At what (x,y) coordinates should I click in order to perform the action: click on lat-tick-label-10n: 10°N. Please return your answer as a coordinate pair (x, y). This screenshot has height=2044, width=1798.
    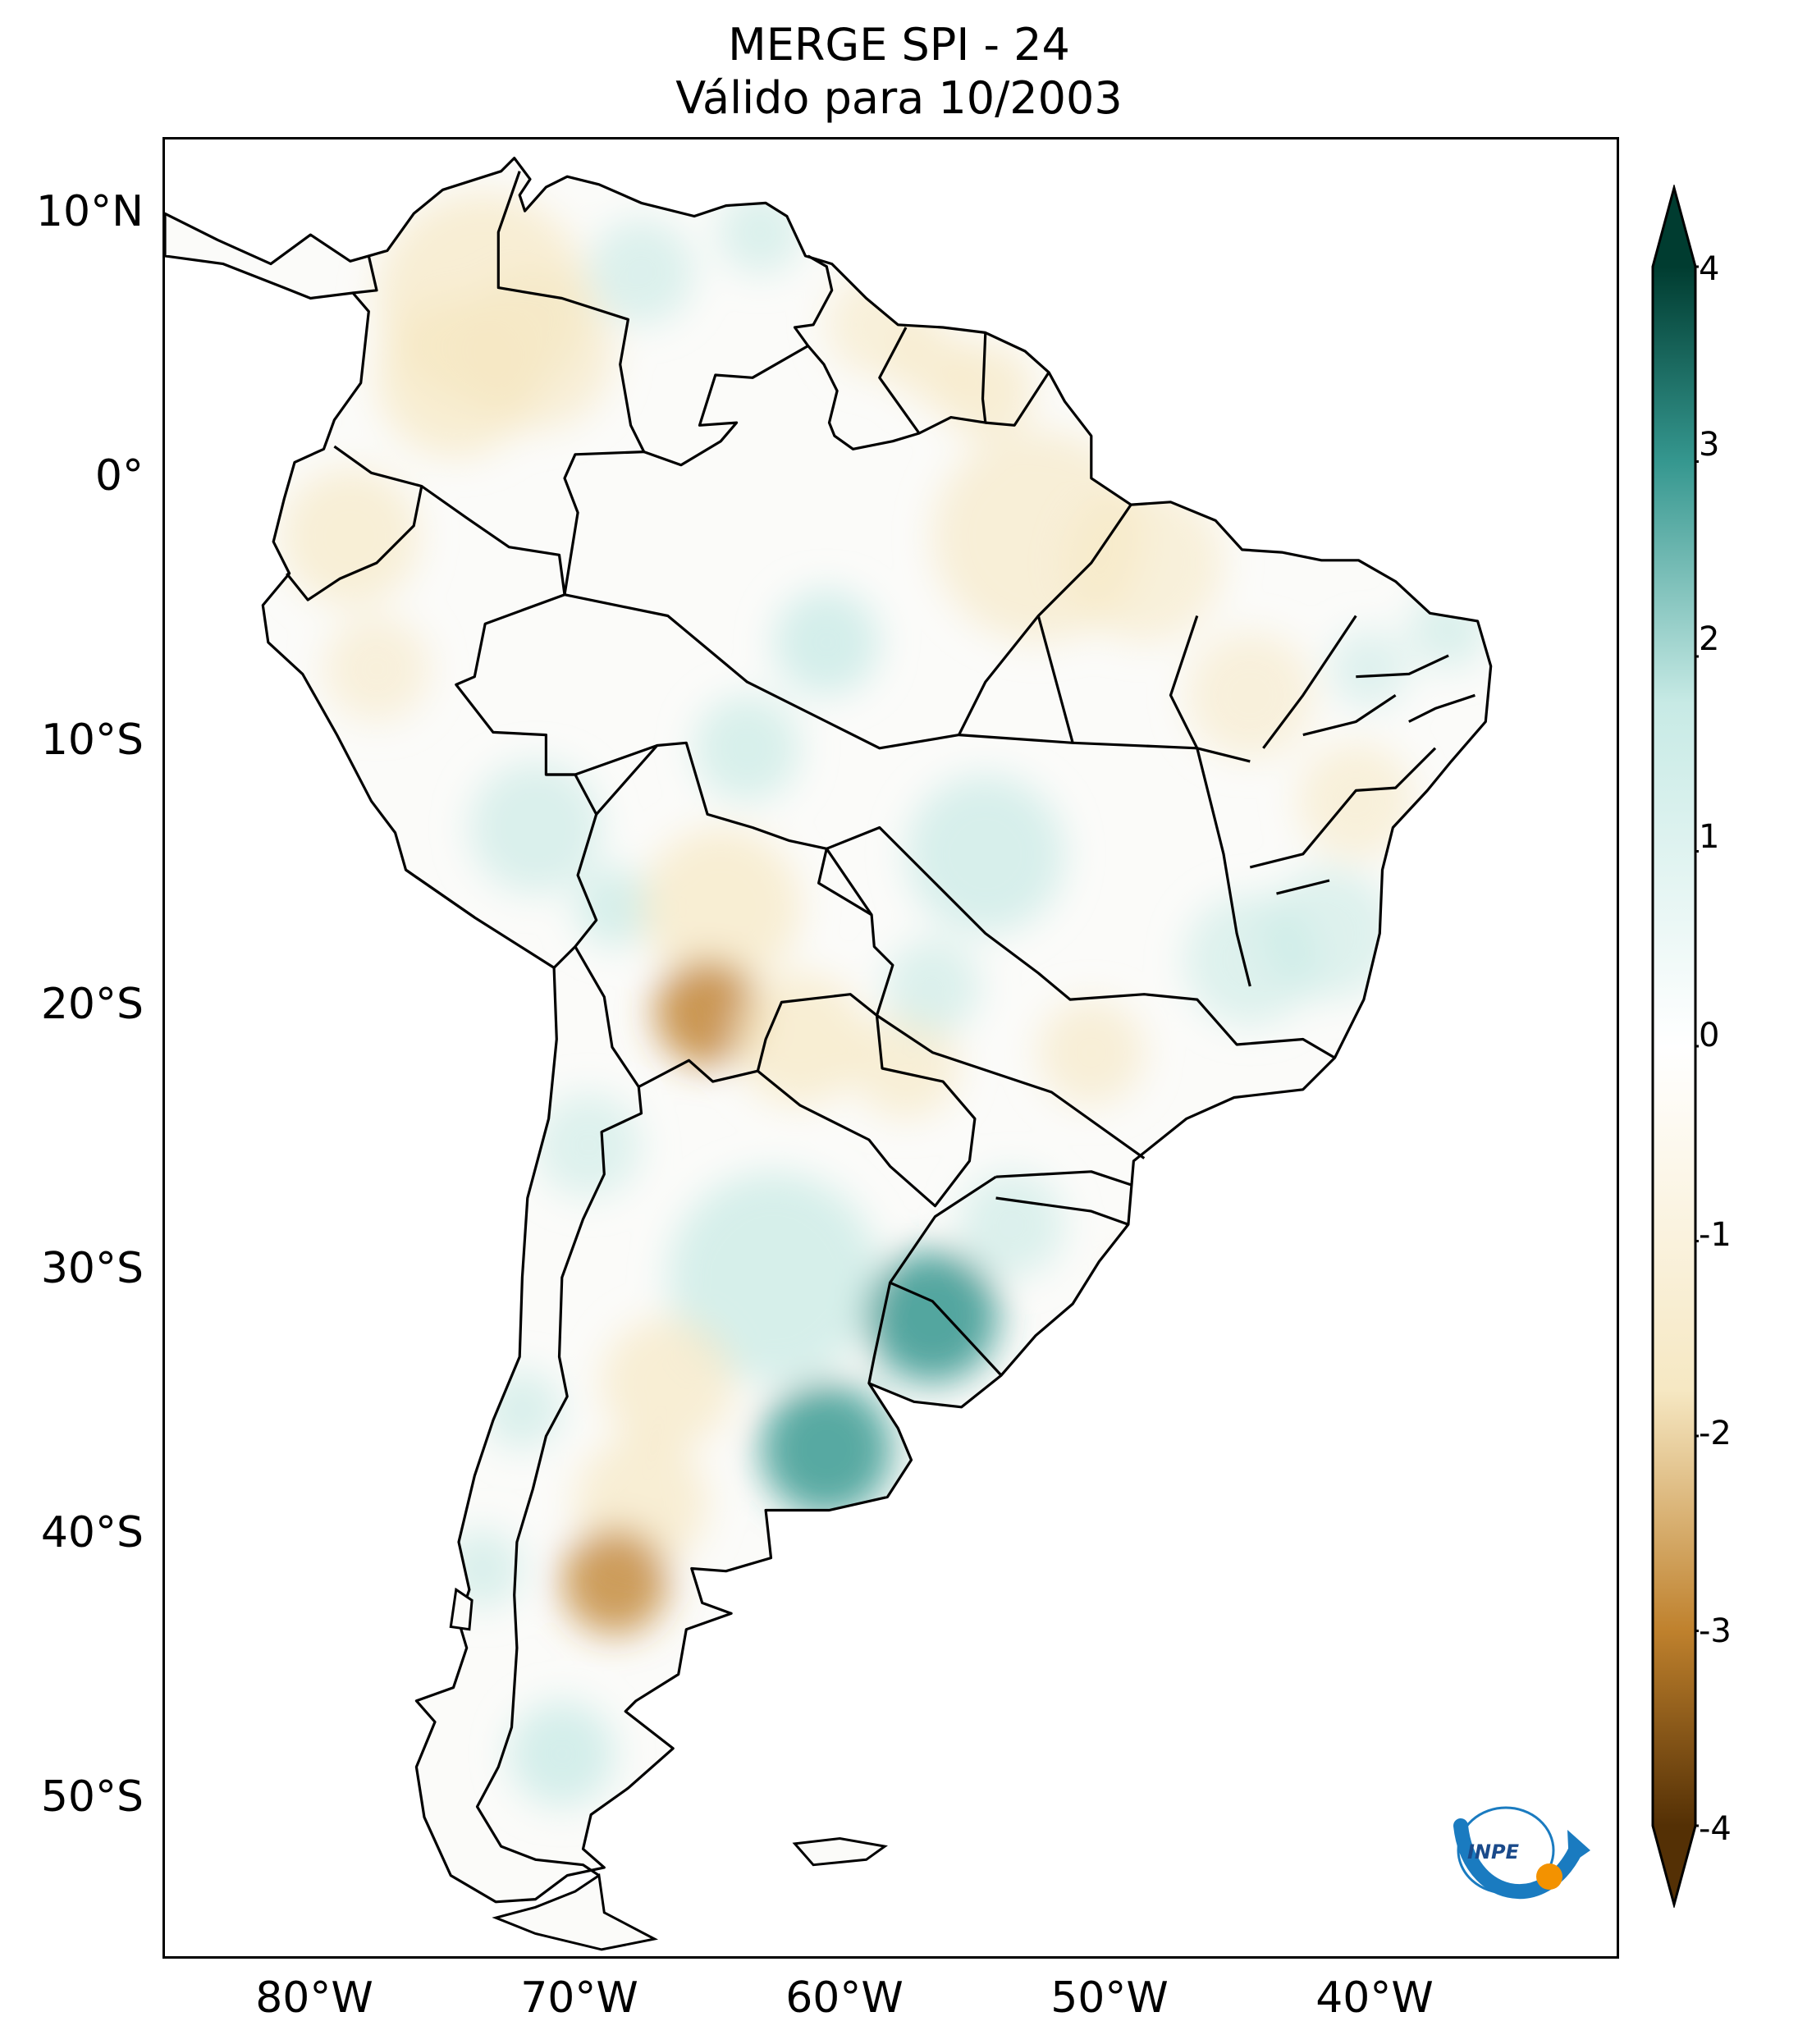
    Looking at the image, I should click on (89, 212).